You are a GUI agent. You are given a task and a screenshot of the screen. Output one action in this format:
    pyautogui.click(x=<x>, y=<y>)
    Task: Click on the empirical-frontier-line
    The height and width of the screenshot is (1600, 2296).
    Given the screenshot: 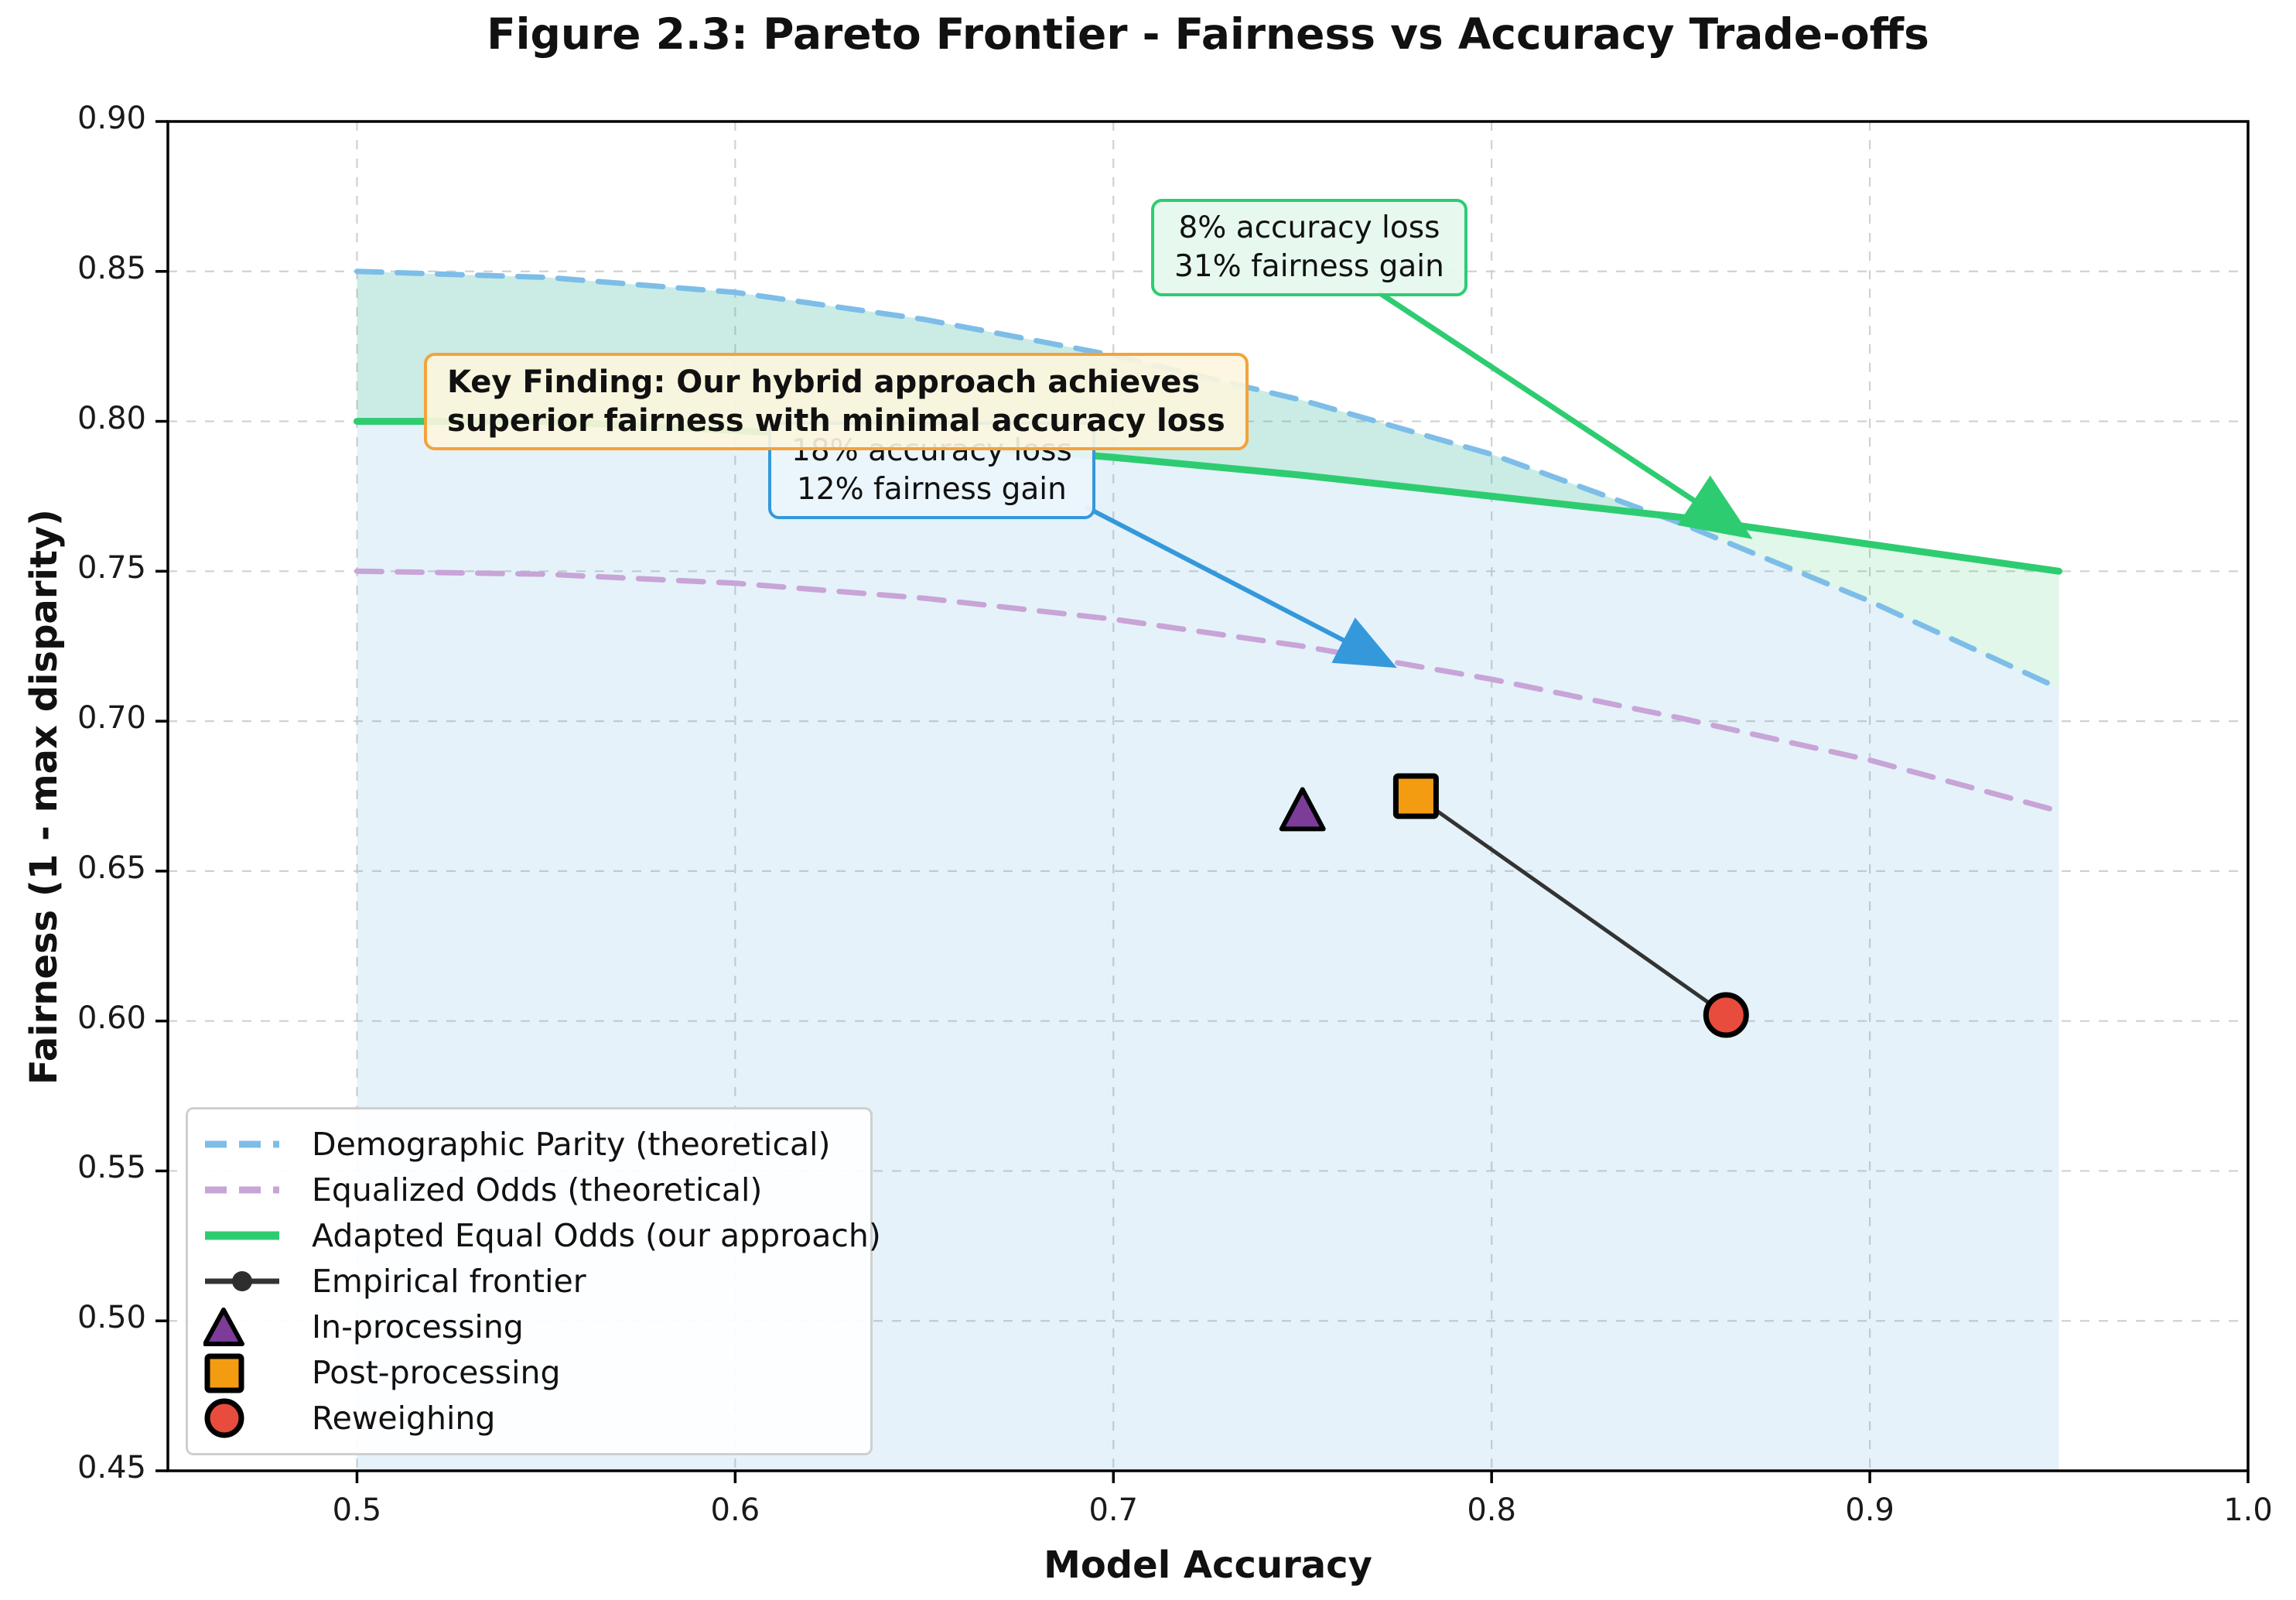 What is the action you would take?
    pyautogui.click(x=1571, y=905)
    